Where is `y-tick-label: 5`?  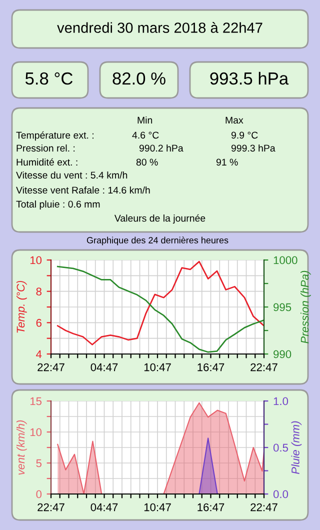
y-tick-label: 5 is located at coordinates (39, 463).